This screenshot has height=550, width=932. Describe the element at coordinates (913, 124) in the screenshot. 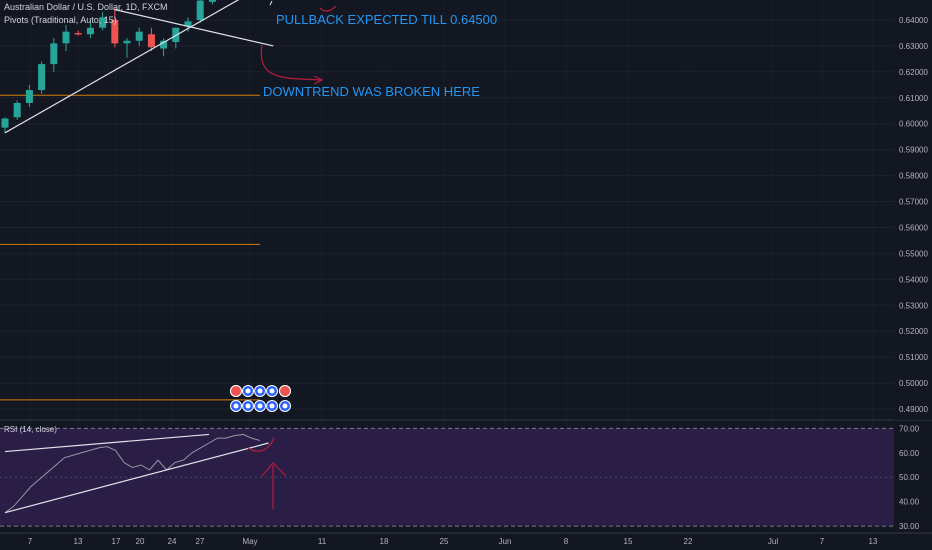

I see `price-tick-label: 0.60000` at that location.